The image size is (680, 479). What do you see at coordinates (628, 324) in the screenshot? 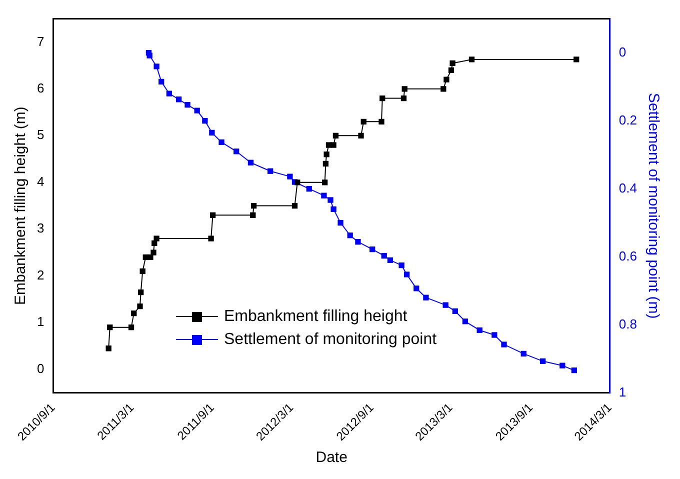
I see `y2-tick-label: 0.8` at bounding box center [628, 324].